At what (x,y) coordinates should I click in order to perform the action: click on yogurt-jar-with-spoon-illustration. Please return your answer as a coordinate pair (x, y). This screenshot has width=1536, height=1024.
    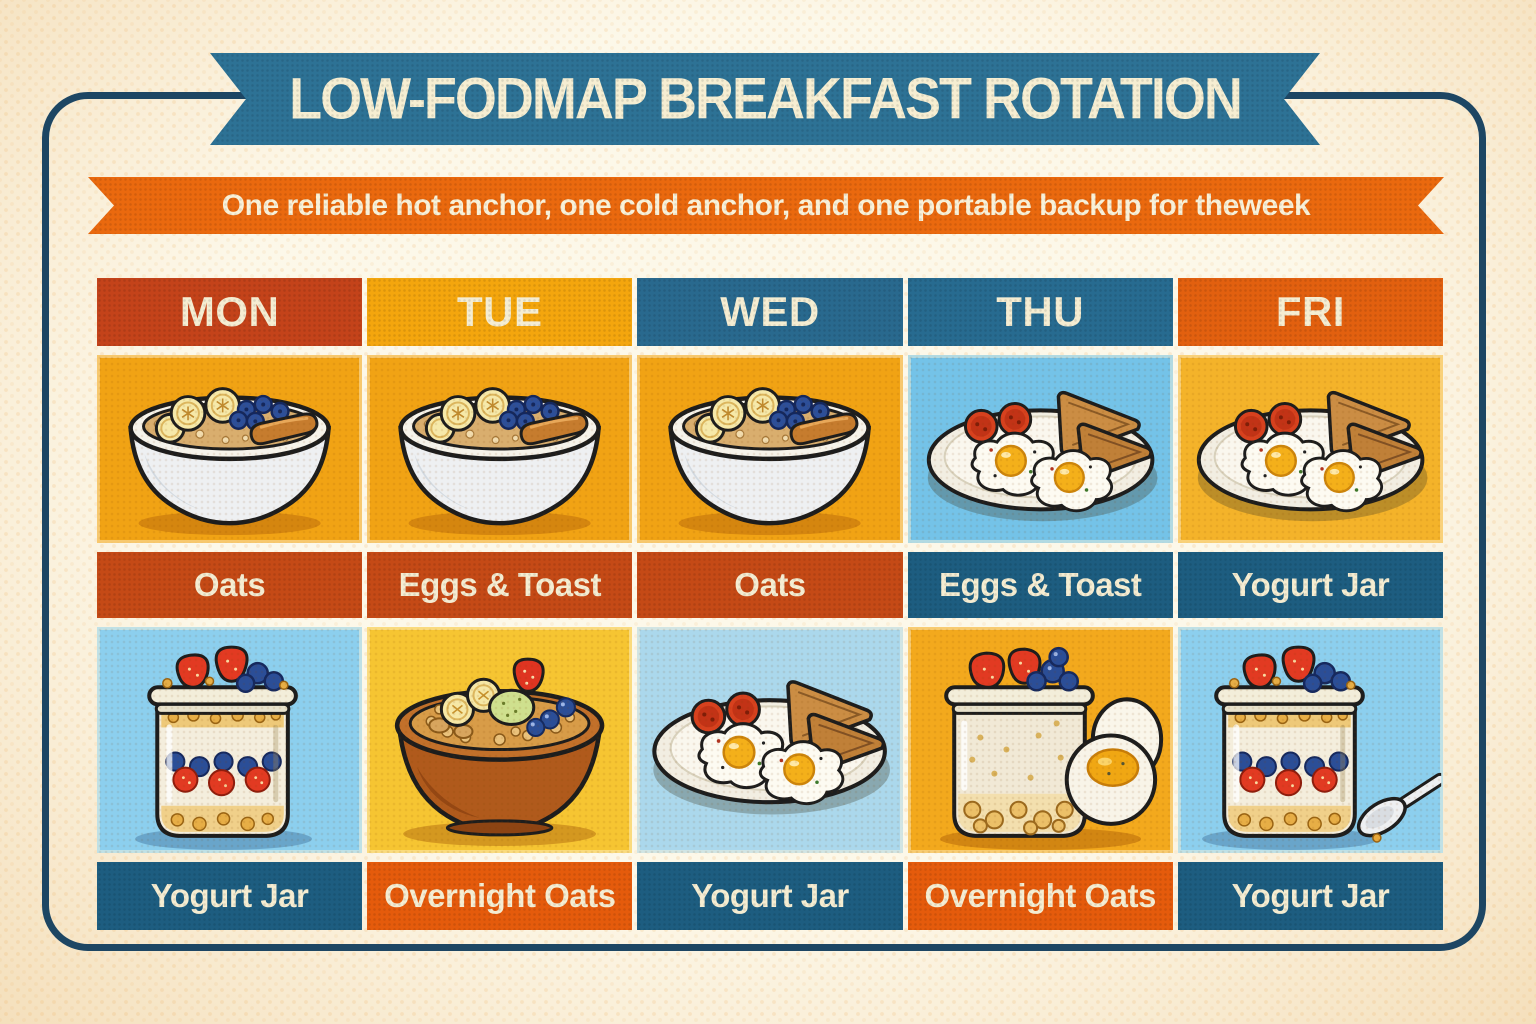
    Looking at the image, I should click on (1310, 740).